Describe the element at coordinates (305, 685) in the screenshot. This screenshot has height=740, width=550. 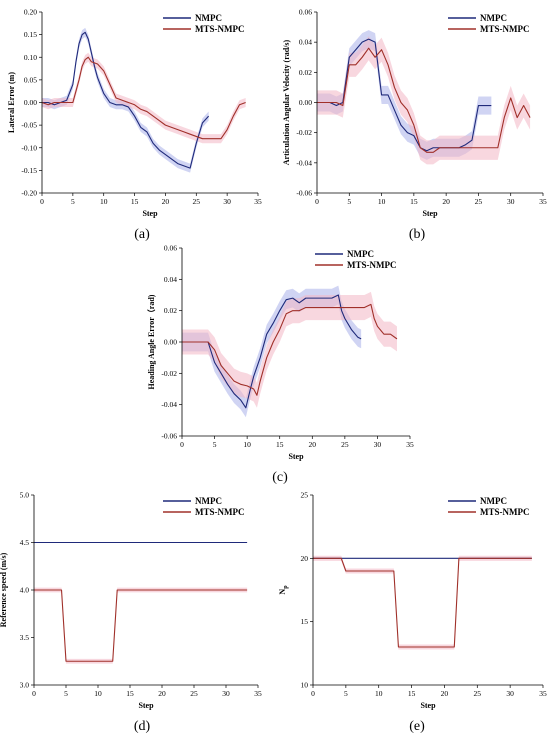
I see `y-tick-label: 10` at that location.